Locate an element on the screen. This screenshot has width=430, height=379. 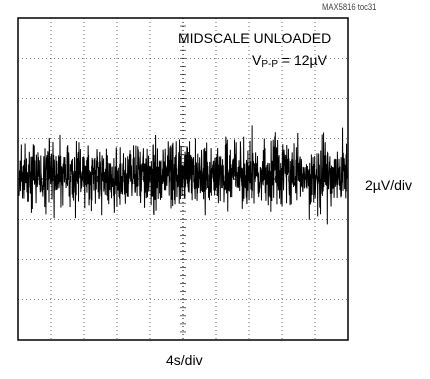
vpp-label: VP-P = 12µV is located at coordinates (289, 61).